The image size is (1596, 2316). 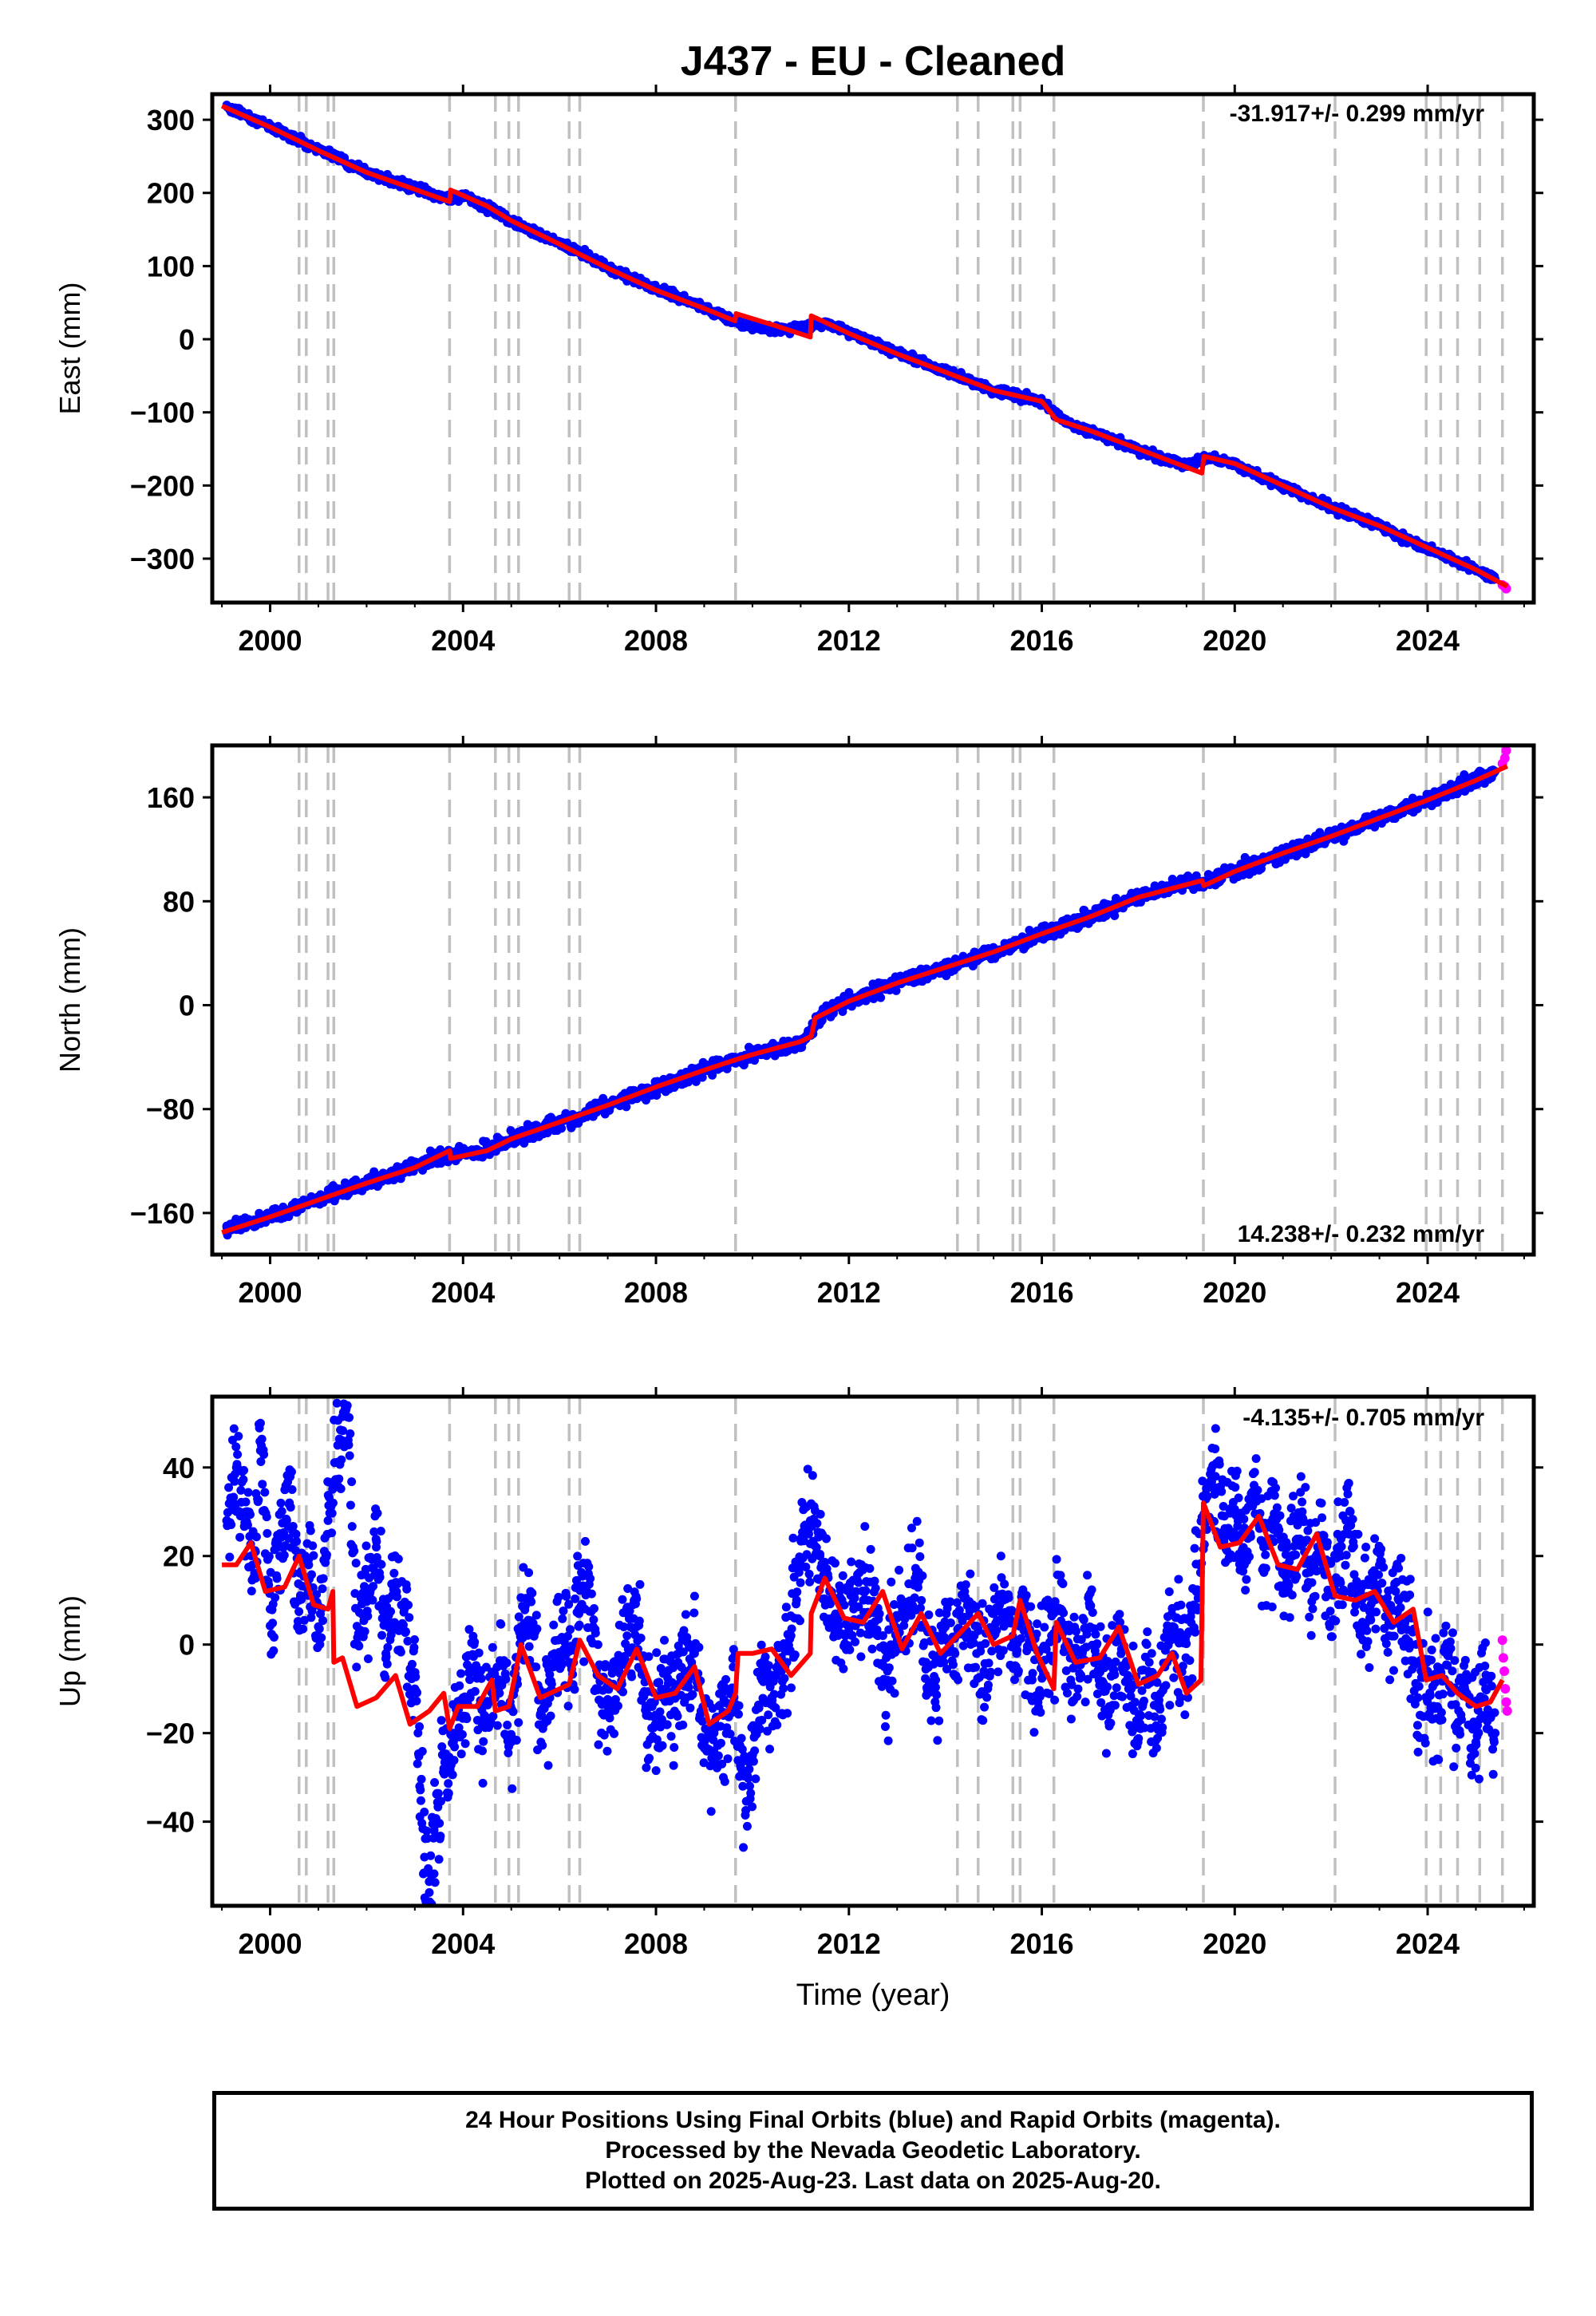 I want to click on east-y-tick-label: −200, so click(x=162, y=486).